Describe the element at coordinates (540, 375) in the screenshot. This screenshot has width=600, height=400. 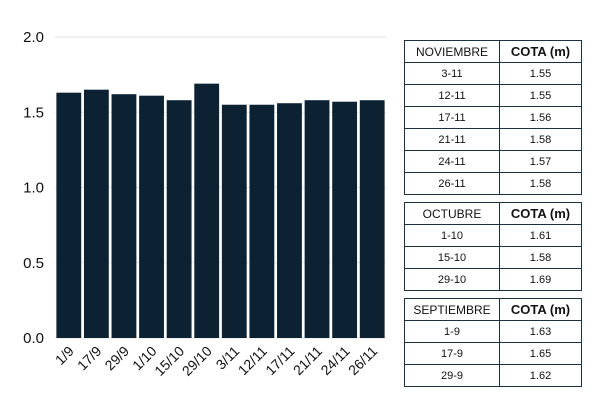
I see `cota-cell: 1.62` at that location.